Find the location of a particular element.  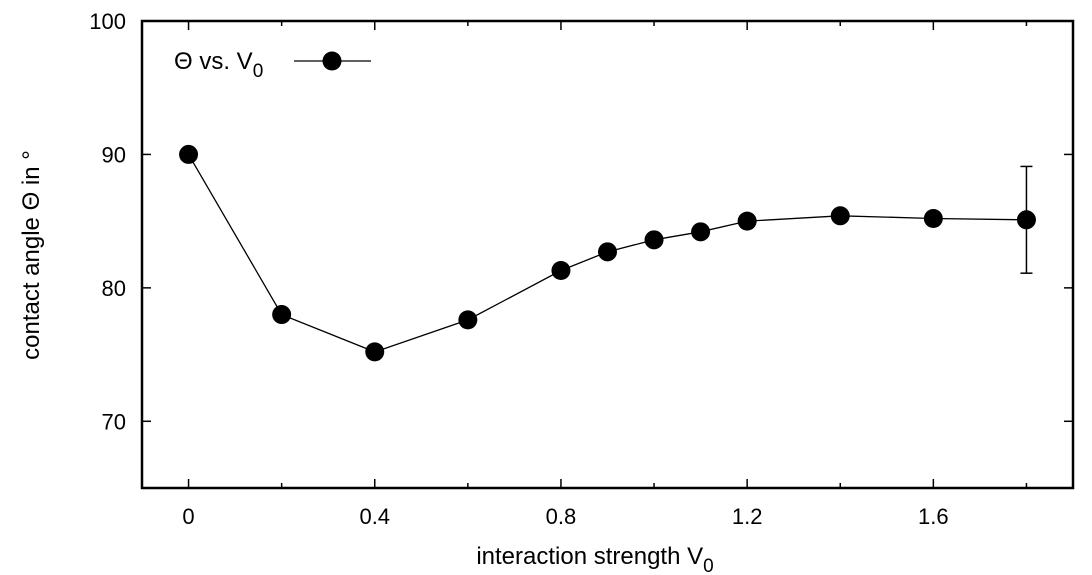

x-tick-label: 0 is located at coordinates (188, 516).